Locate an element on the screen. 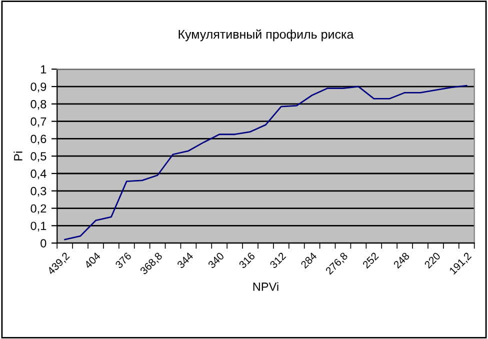 Image resolution: width=488 pixels, height=339 pixels. x-tick-label: 340 is located at coordinates (216, 260).